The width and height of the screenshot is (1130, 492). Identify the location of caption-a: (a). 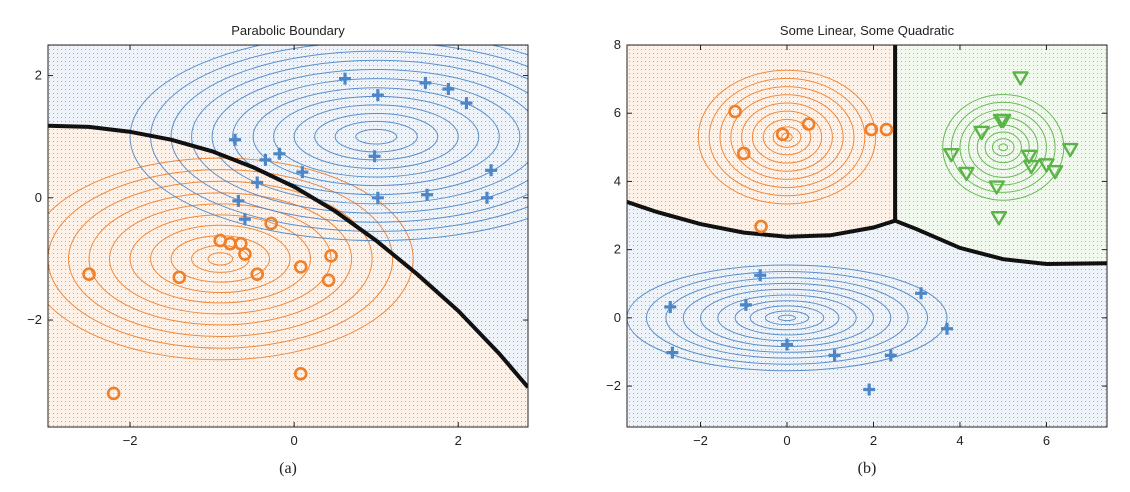
(288, 468).